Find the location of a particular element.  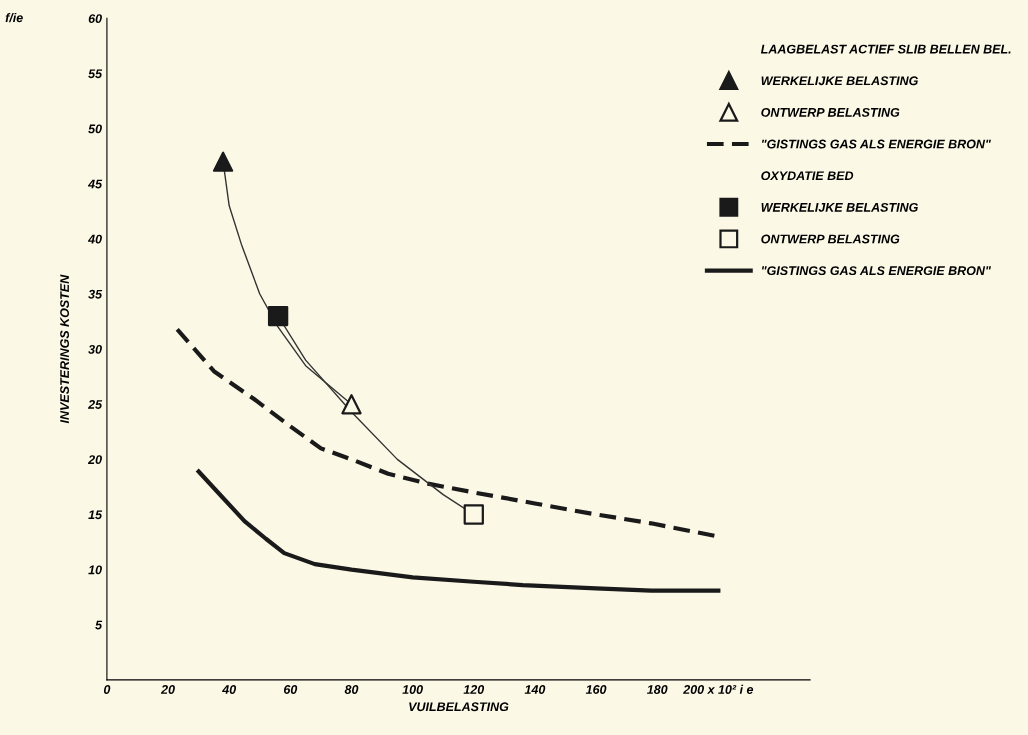

y-tick-label: 45 is located at coordinates (95, 184).